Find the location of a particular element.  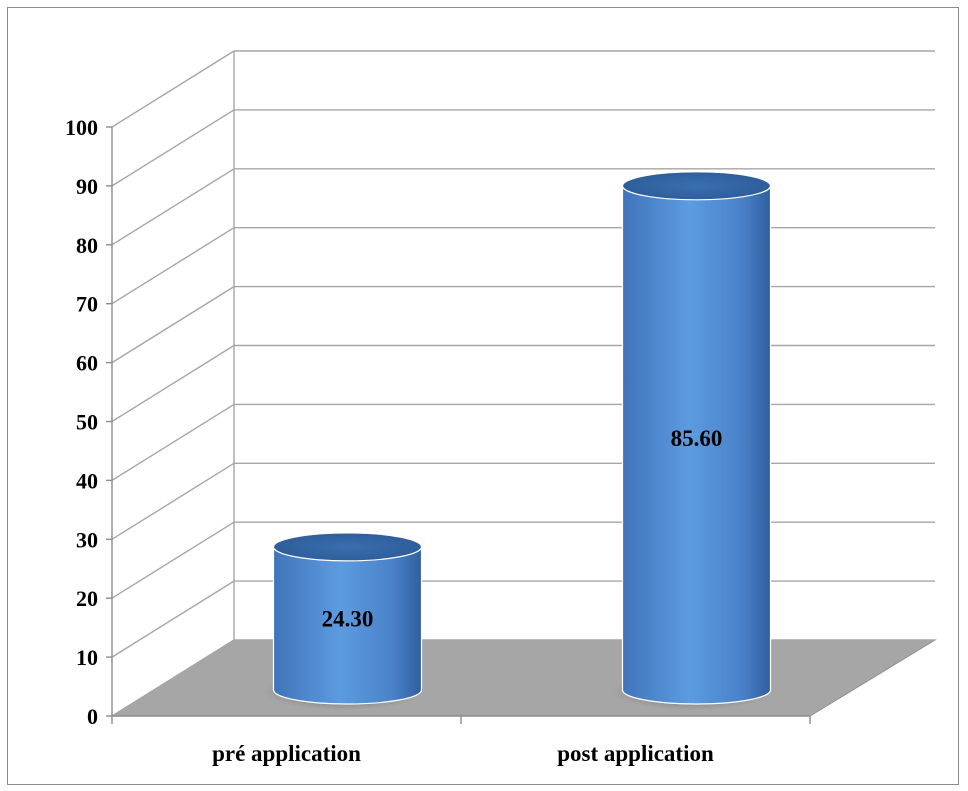

y-tick-label-0: 0 is located at coordinates (92, 716).